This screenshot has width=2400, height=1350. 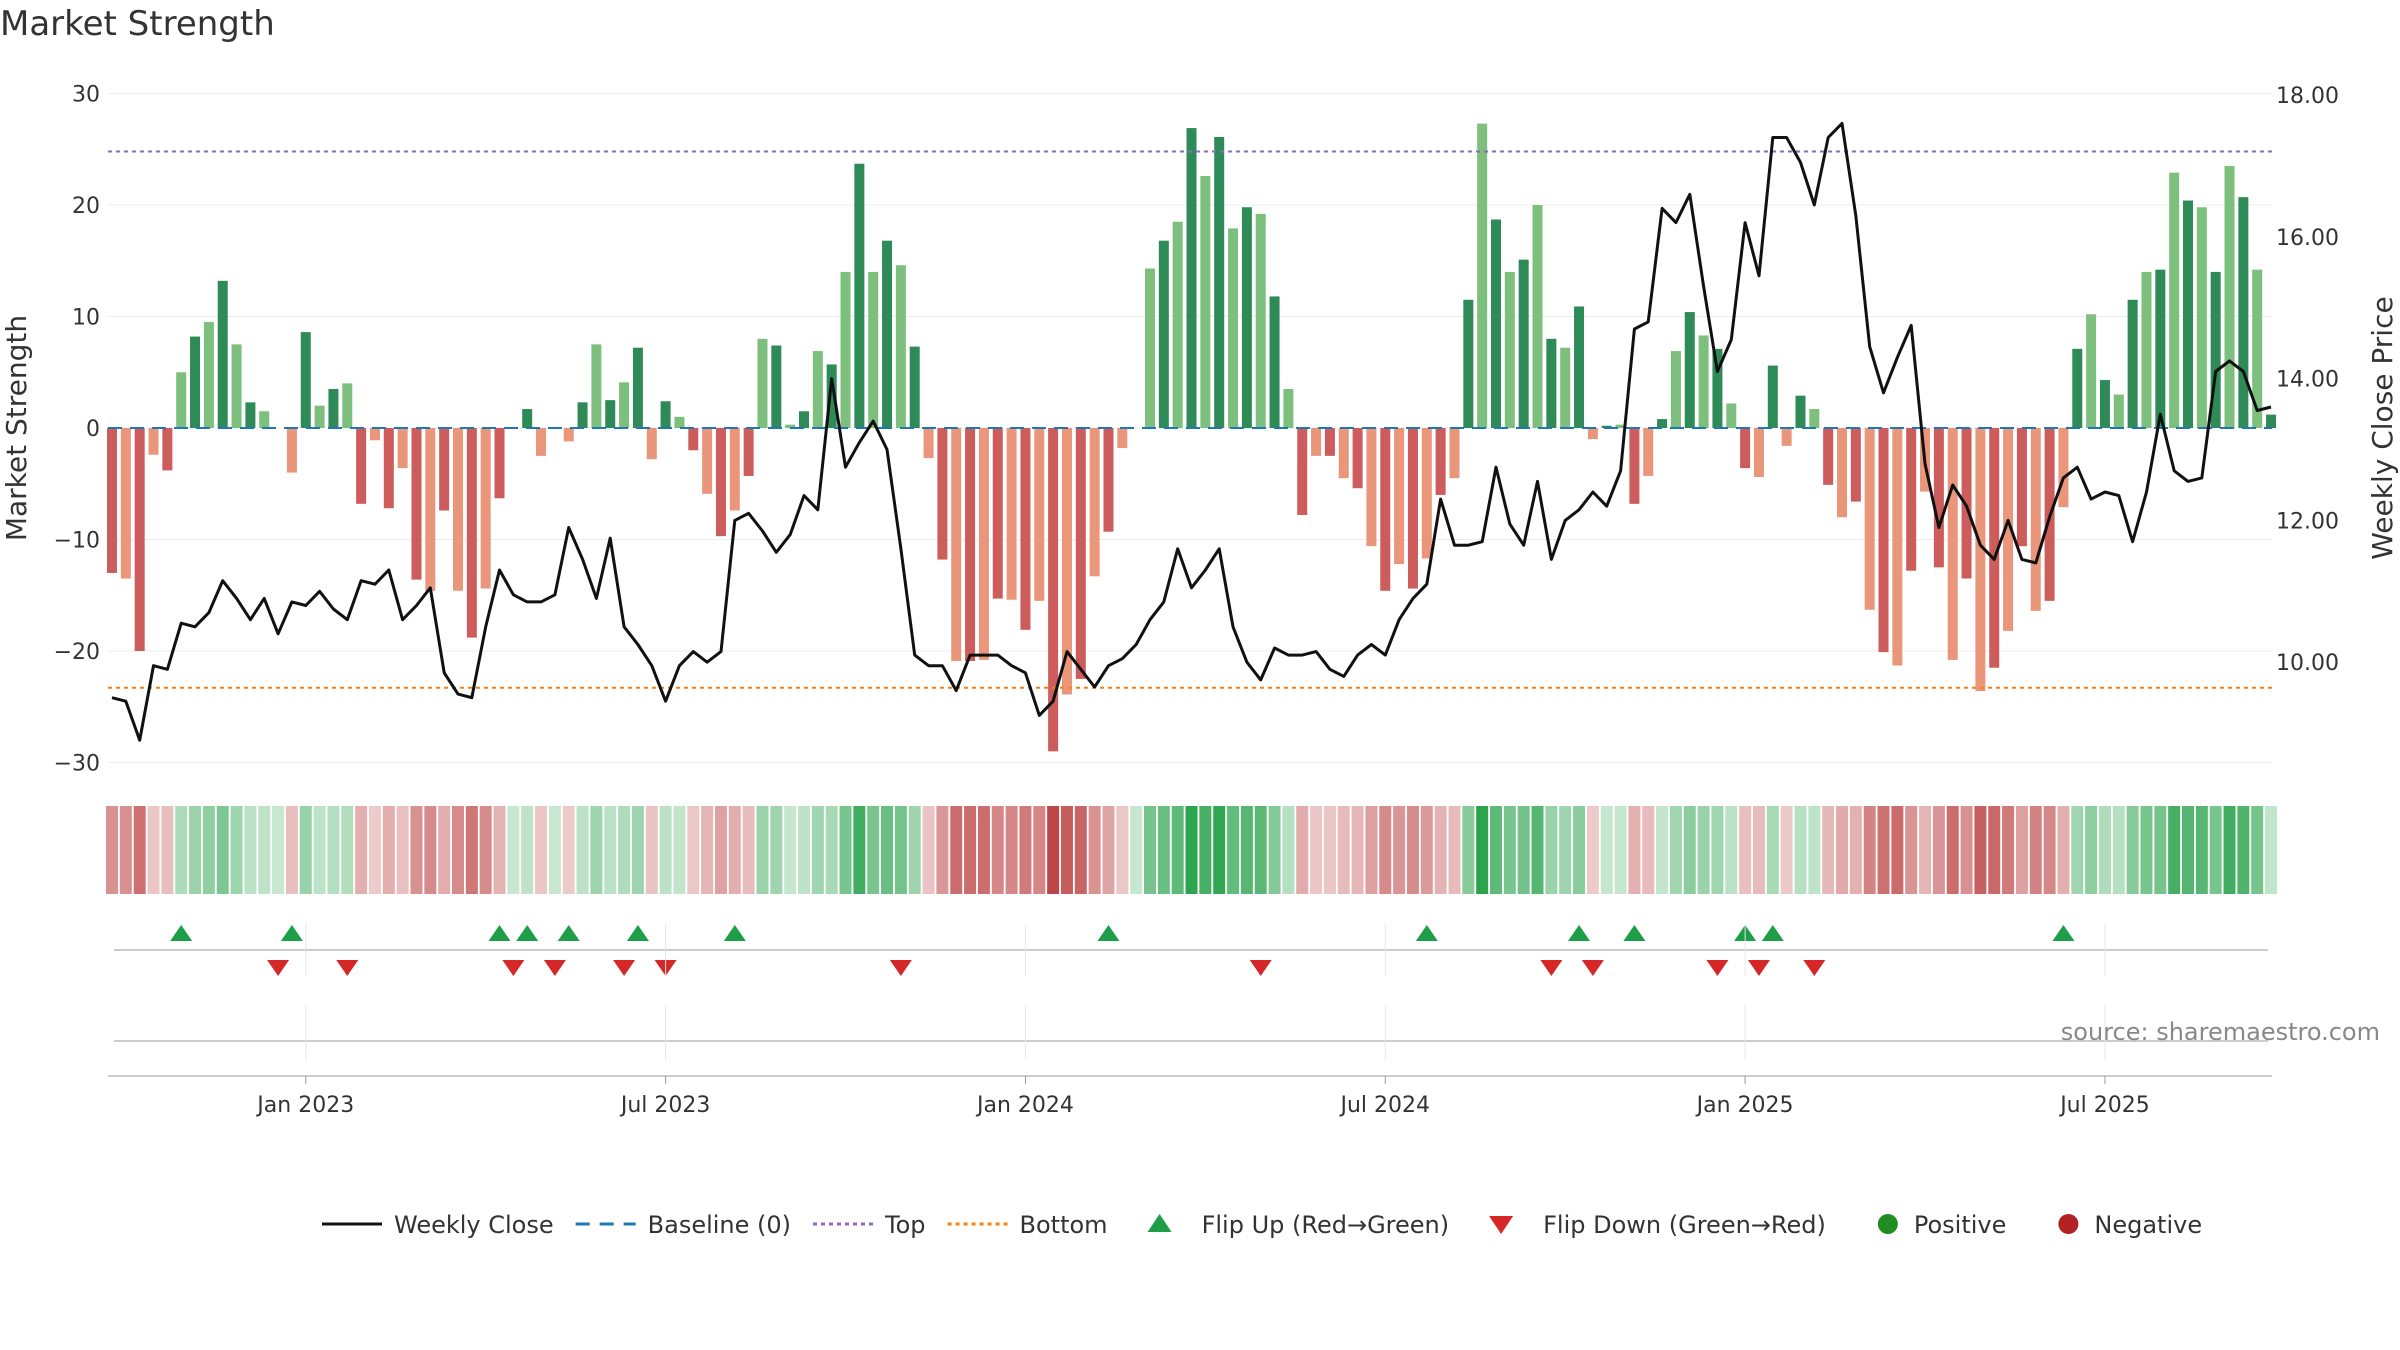 What do you see at coordinates (86, 95) in the screenshot?
I see `y-left-tick-label: 30` at bounding box center [86, 95].